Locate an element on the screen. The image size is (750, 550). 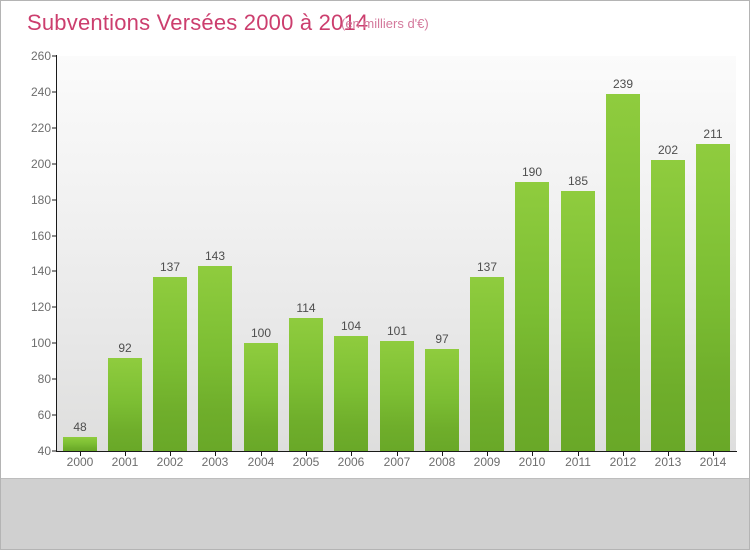
chart-subtitle: (en milliers d'€) is located at coordinates (385, 23).